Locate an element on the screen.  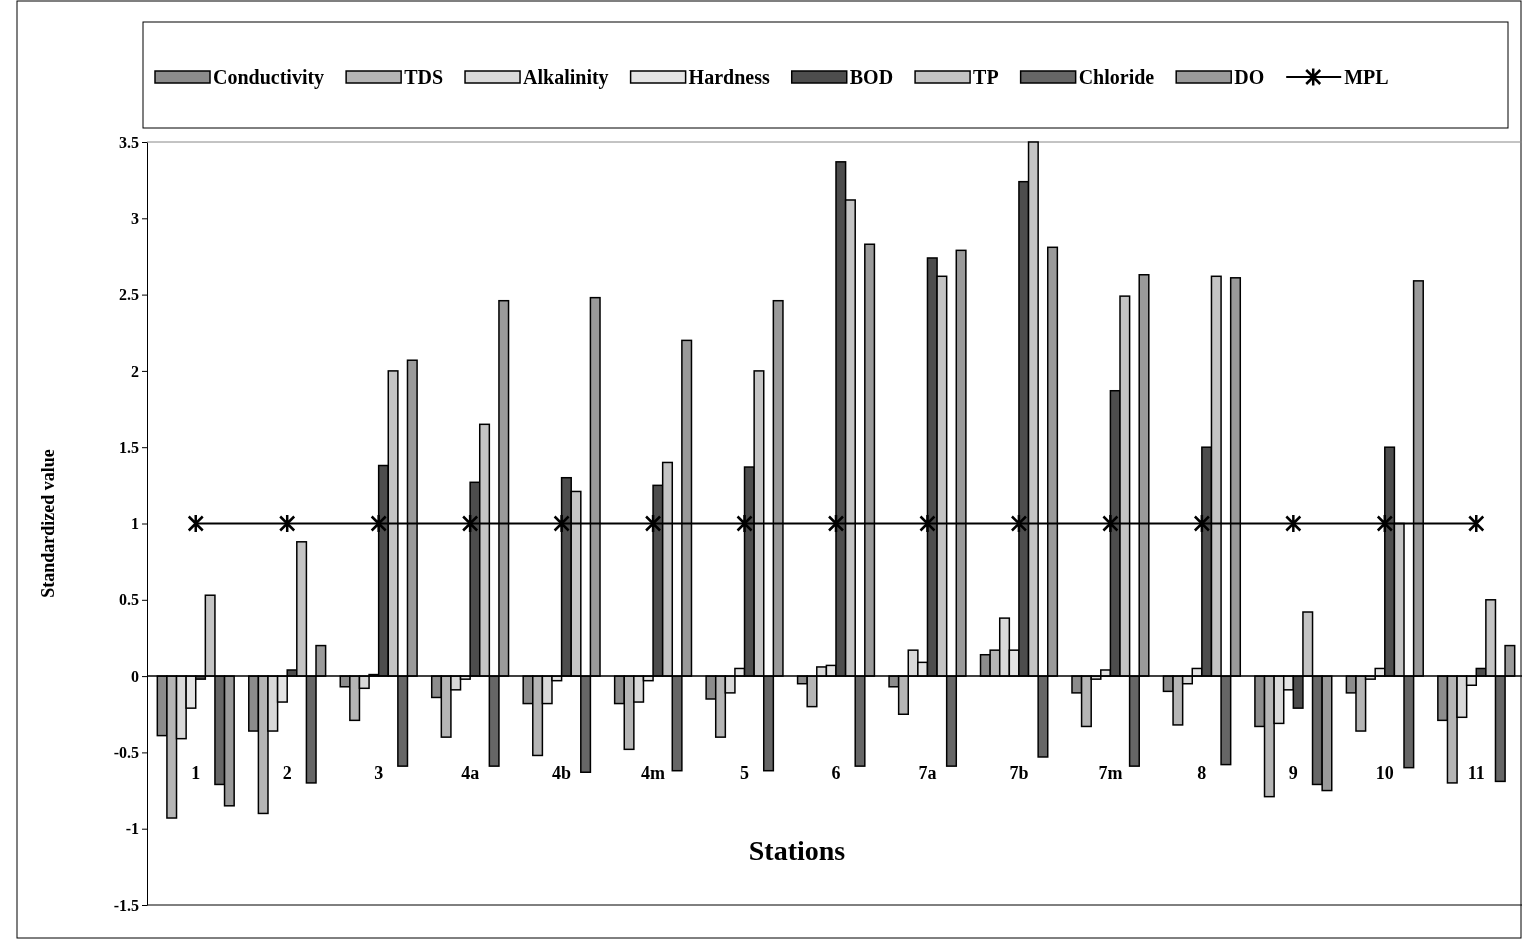
y-tick-label: 1.5 is located at coordinates (129, 447).